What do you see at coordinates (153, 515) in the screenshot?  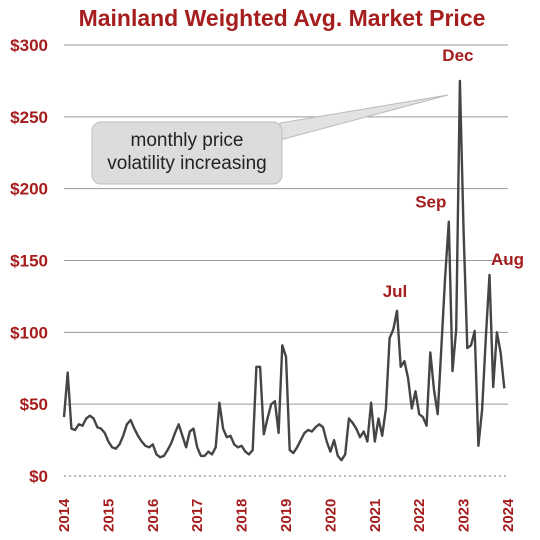 I see `x-tick-label: 2016` at bounding box center [153, 515].